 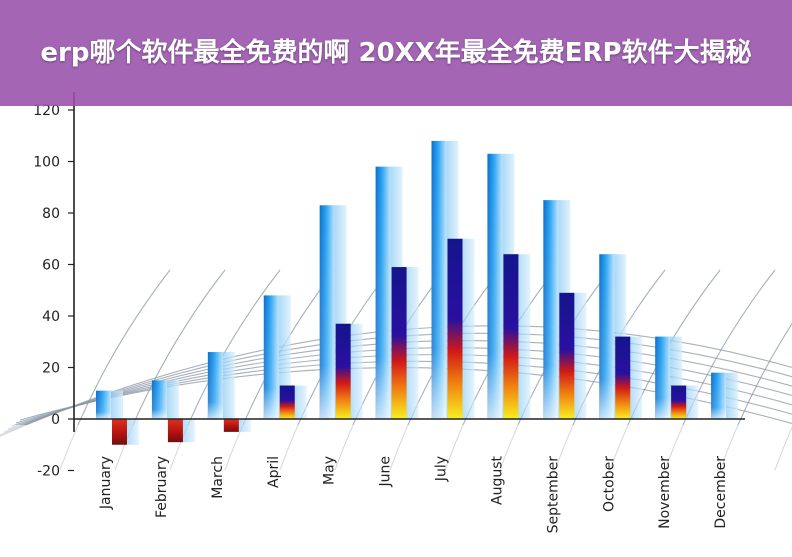 I want to click on y-tick-label: 40, so click(x=51, y=317).